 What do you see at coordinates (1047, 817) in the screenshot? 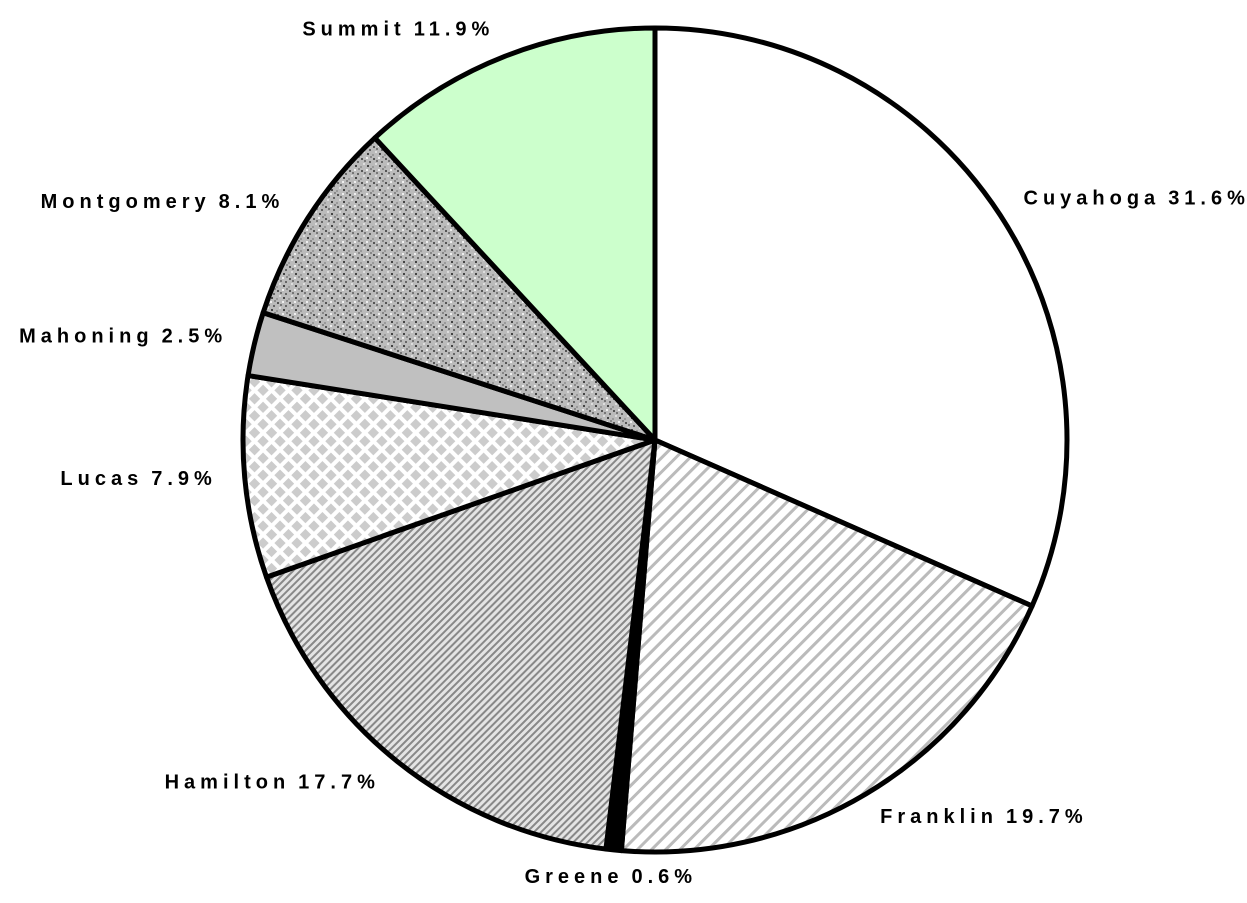
I see `value-label: 19.7%` at bounding box center [1047, 817].